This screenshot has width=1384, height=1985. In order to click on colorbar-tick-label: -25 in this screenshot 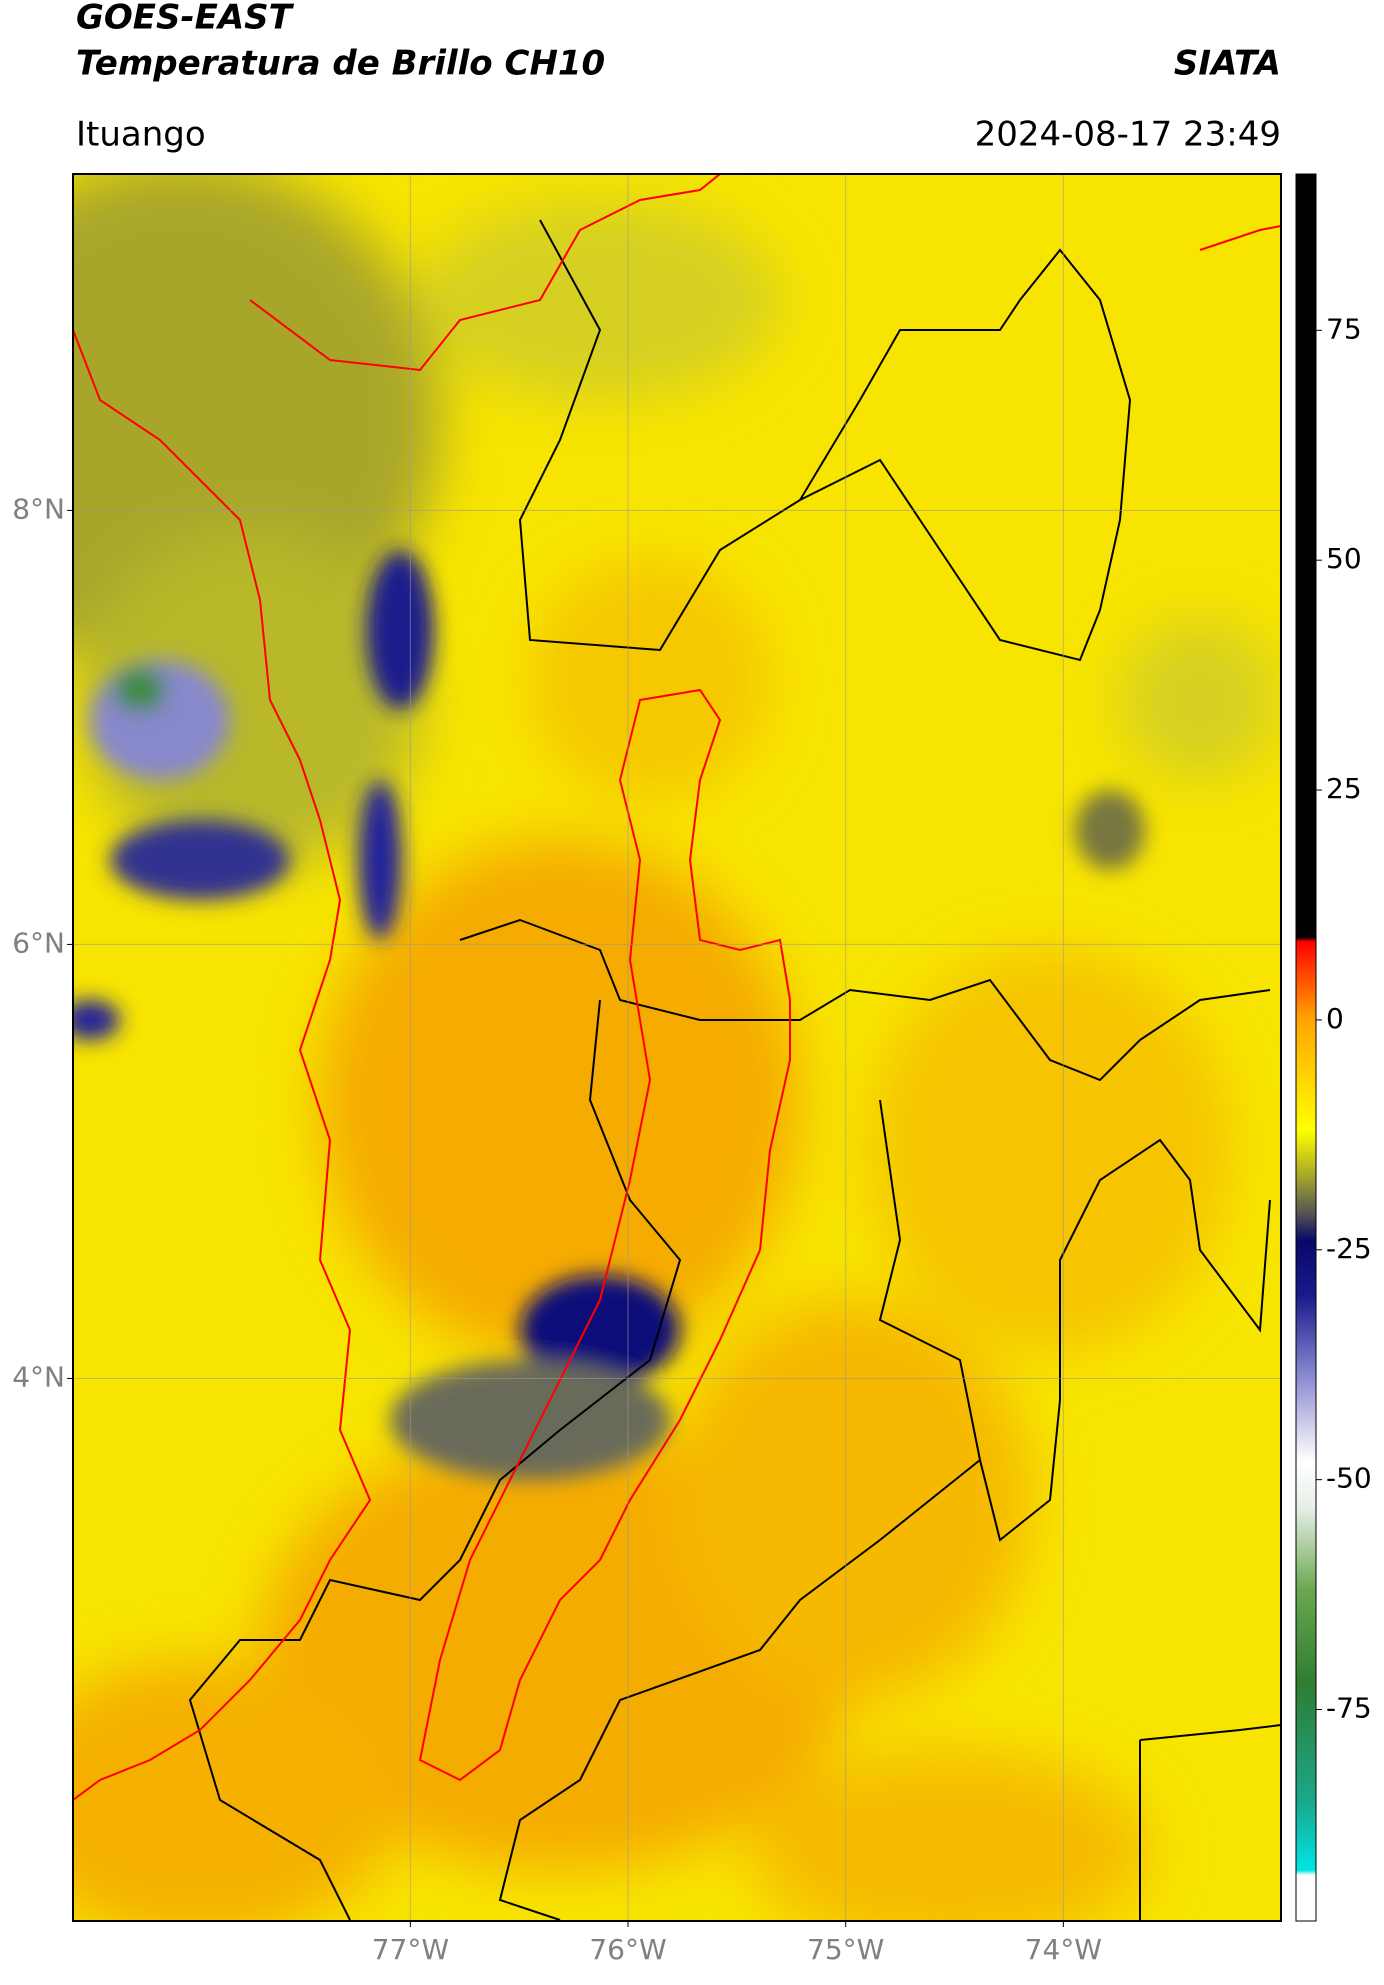, I will do `click(1349, 1248)`.